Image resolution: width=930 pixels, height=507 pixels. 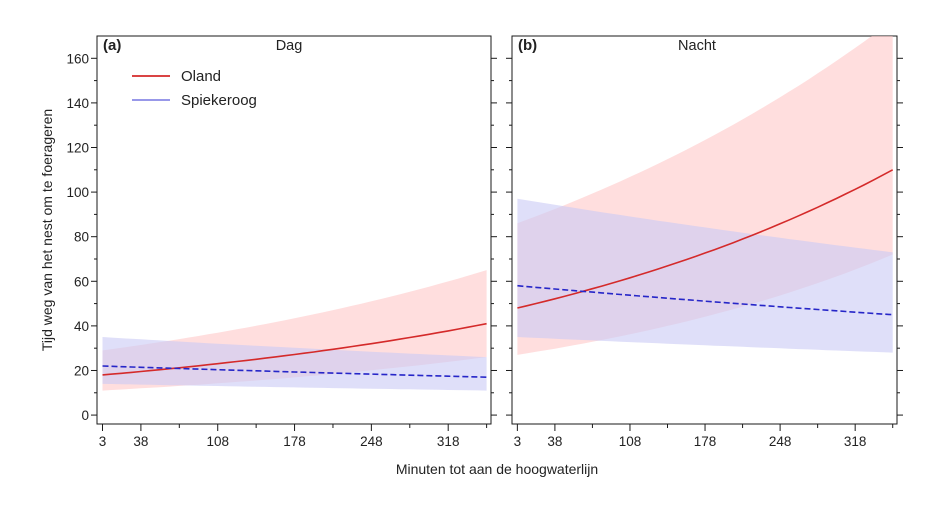 I want to click on x-tick-label-b-38: 38, so click(x=554, y=441).